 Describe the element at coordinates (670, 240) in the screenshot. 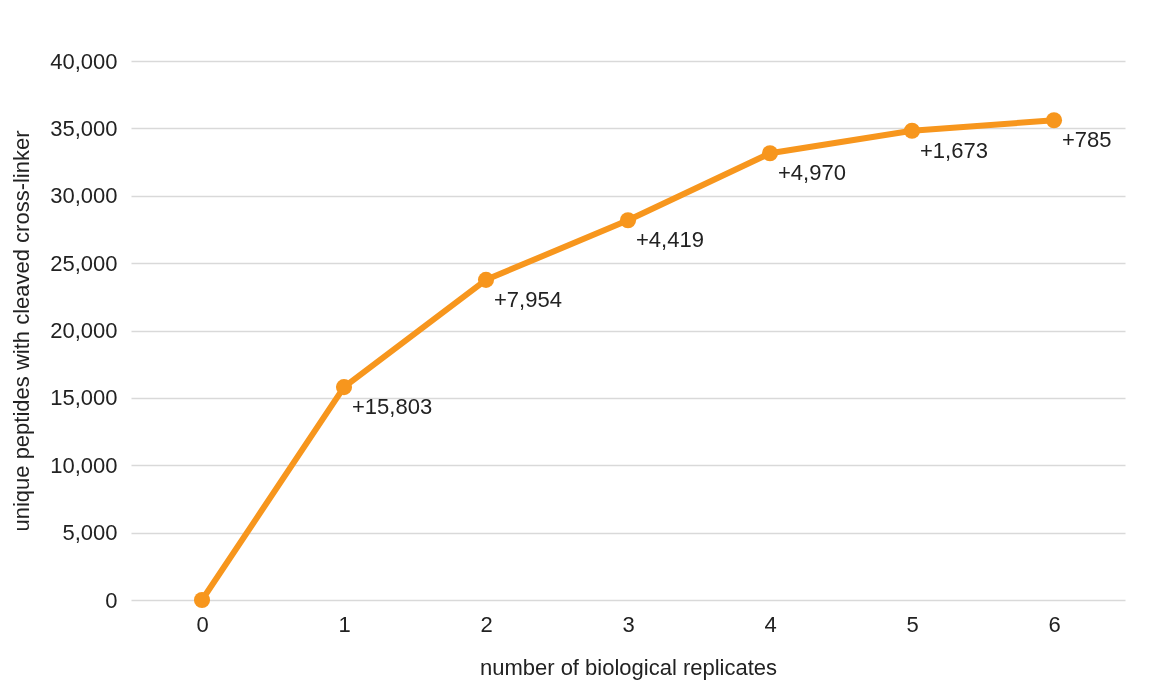

I see `annotation: +4,419` at that location.